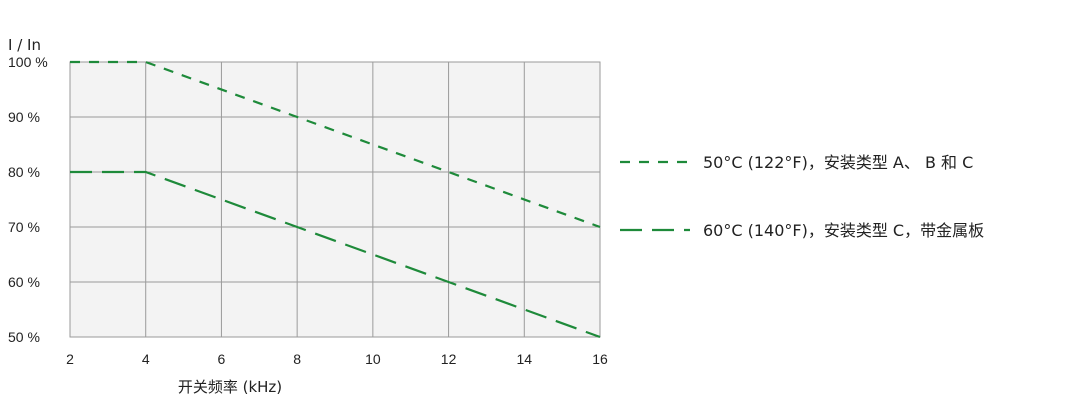  What do you see at coordinates (373, 359) in the screenshot?
I see `x-tick-label: 10` at bounding box center [373, 359].